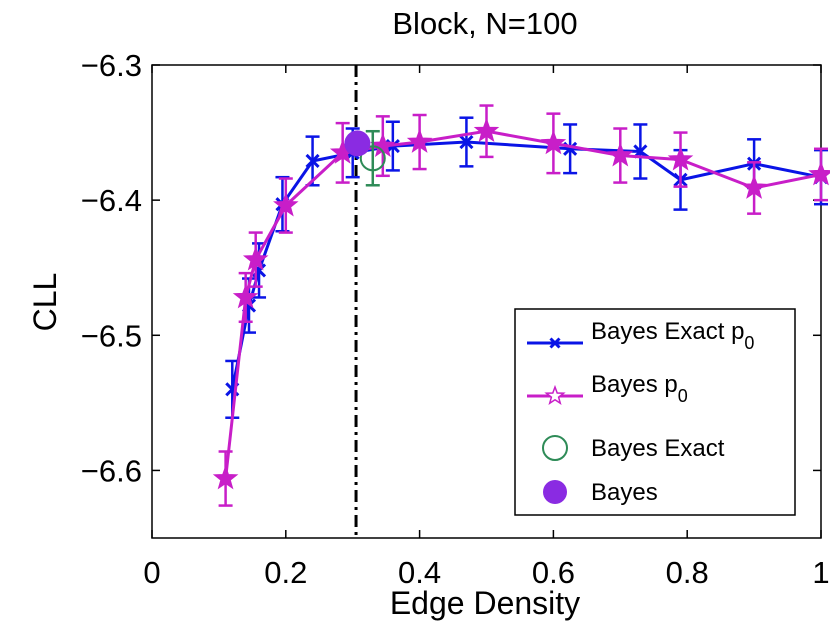 This screenshot has height=625, width=830. I want to click on series-filled-circle, so click(357, 143).